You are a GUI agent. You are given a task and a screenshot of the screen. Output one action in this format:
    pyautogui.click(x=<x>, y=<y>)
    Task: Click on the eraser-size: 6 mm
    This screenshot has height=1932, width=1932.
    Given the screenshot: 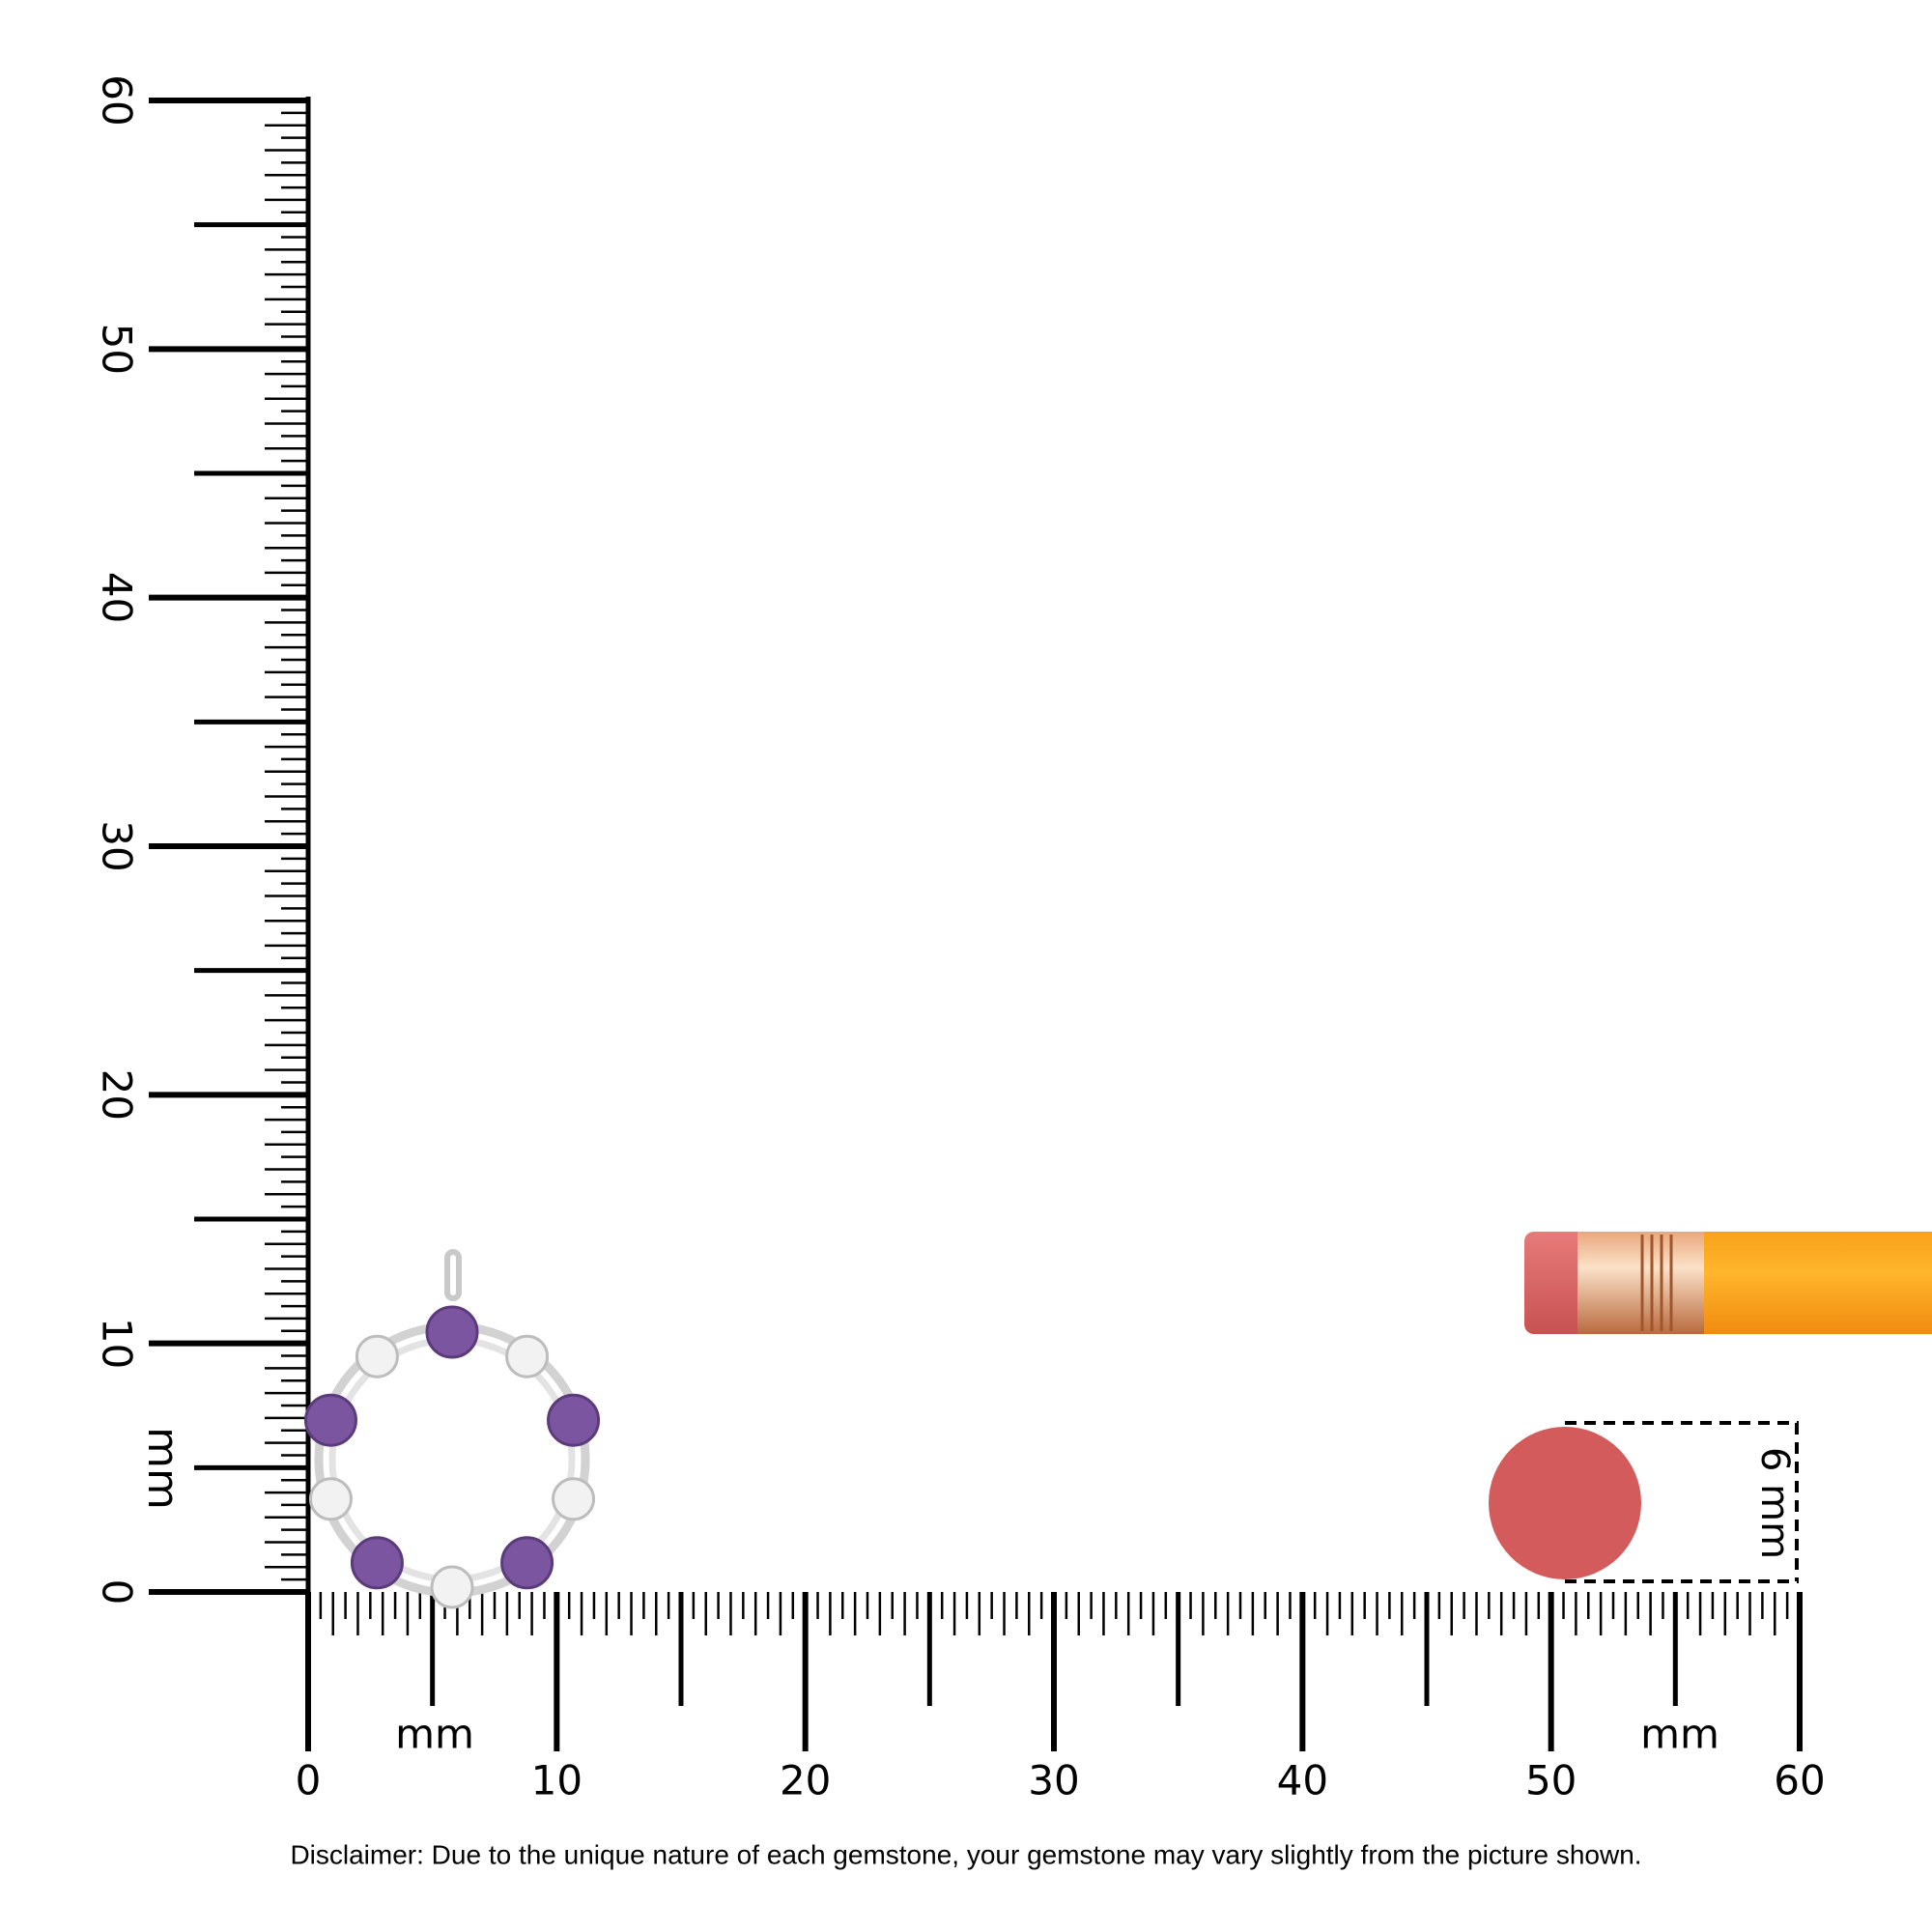 What is the action you would take?
    pyautogui.click(x=1644, y=1502)
    